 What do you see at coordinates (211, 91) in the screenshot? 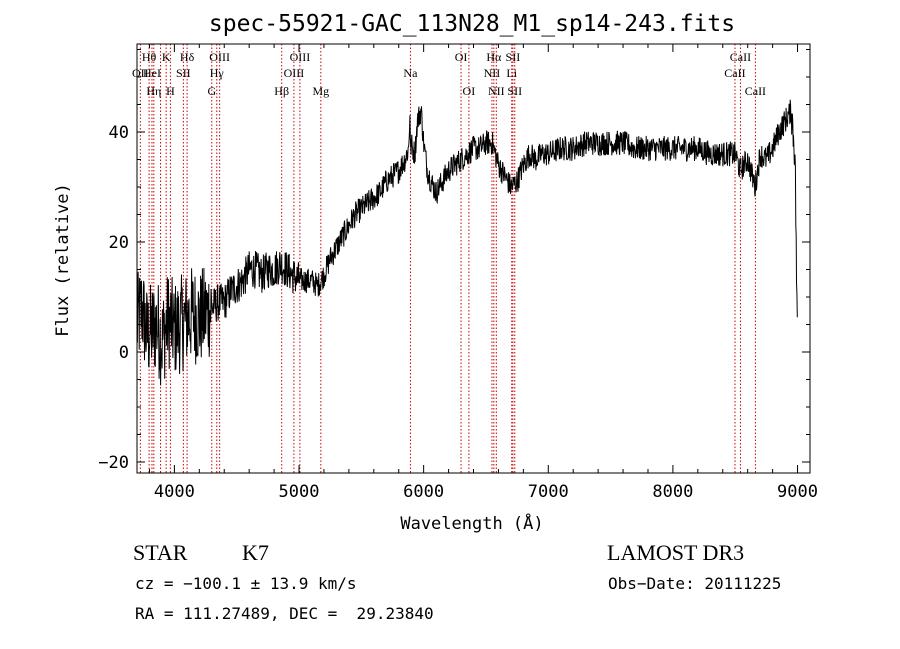
I see `spectral-line-label: G` at bounding box center [211, 91].